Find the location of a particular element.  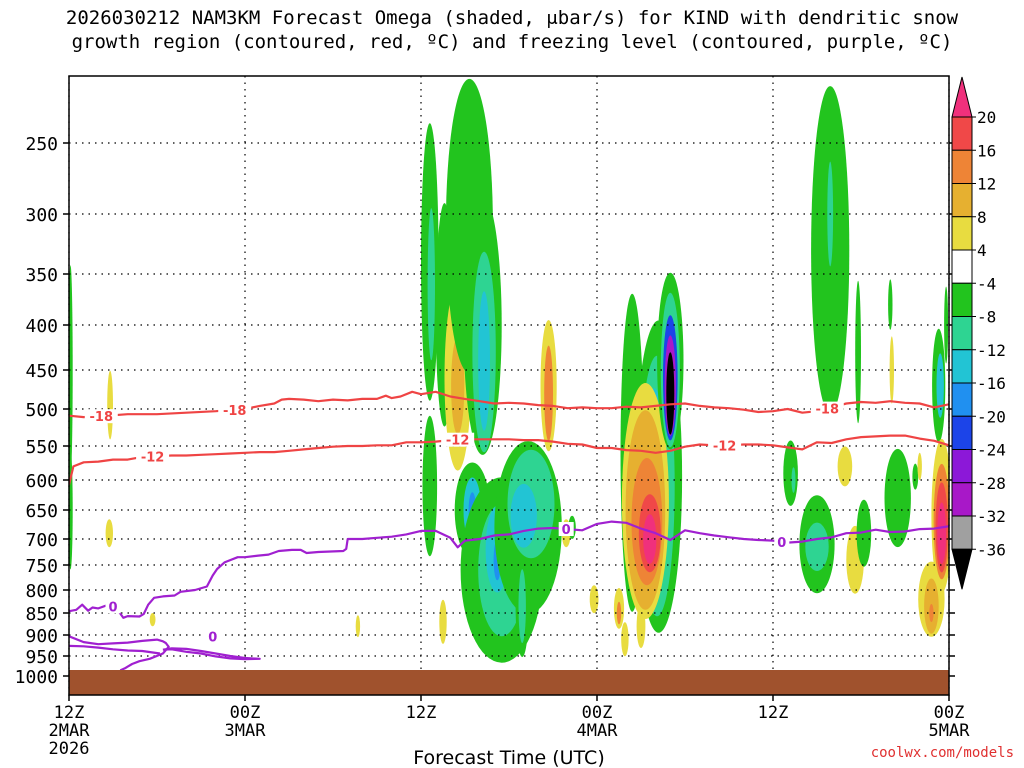

terrain-bar is located at coordinates (509, 682).